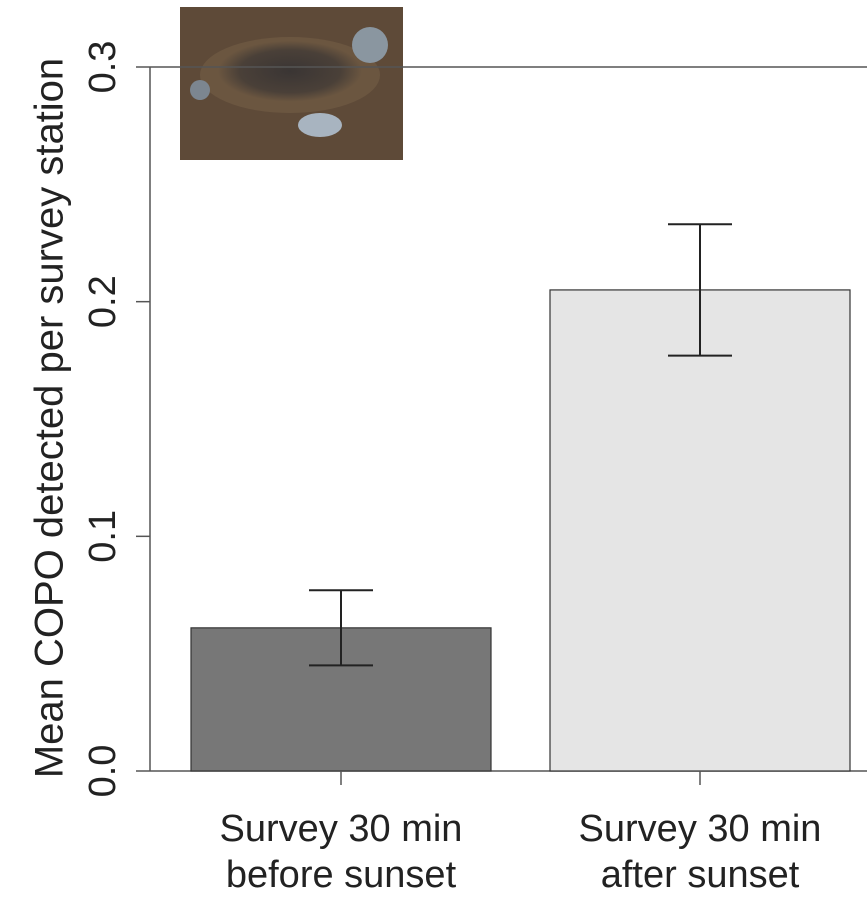 The width and height of the screenshot is (867, 902). Describe the element at coordinates (700, 852) in the screenshot. I see `x-tick-label: Survey 30 min after sunset` at that location.